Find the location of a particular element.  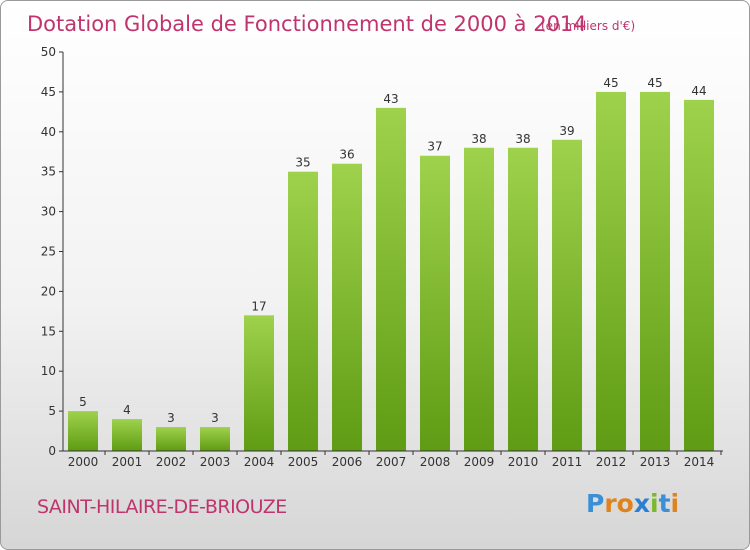

x-tick-label: 2009 is located at coordinates (479, 462).